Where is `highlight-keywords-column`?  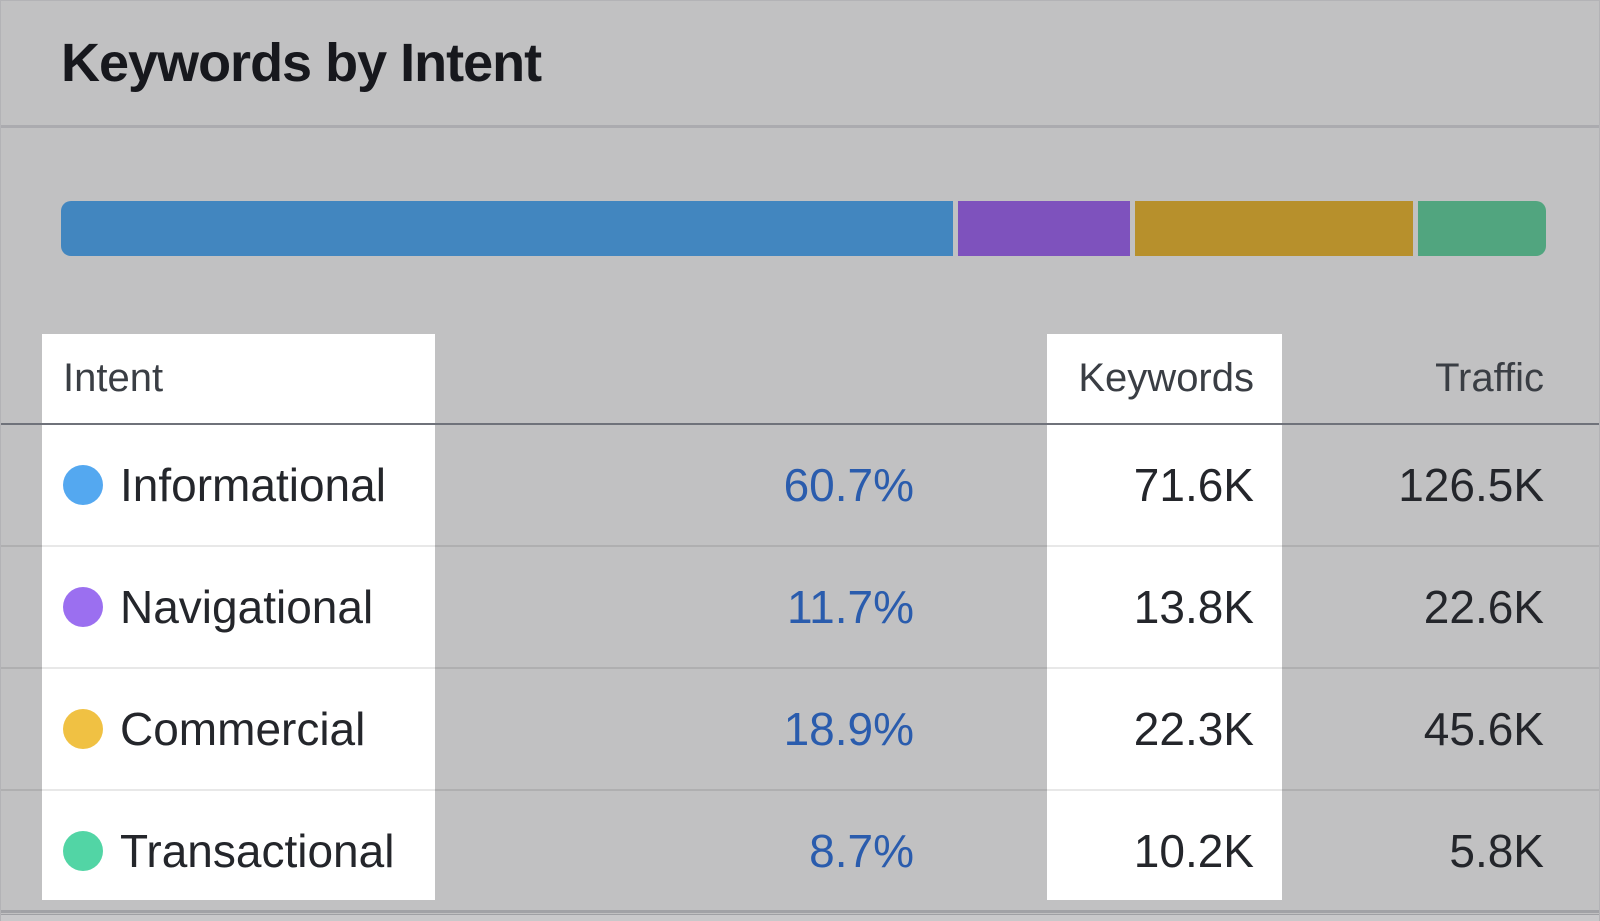 highlight-keywords-column is located at coordinates (1164, 617).